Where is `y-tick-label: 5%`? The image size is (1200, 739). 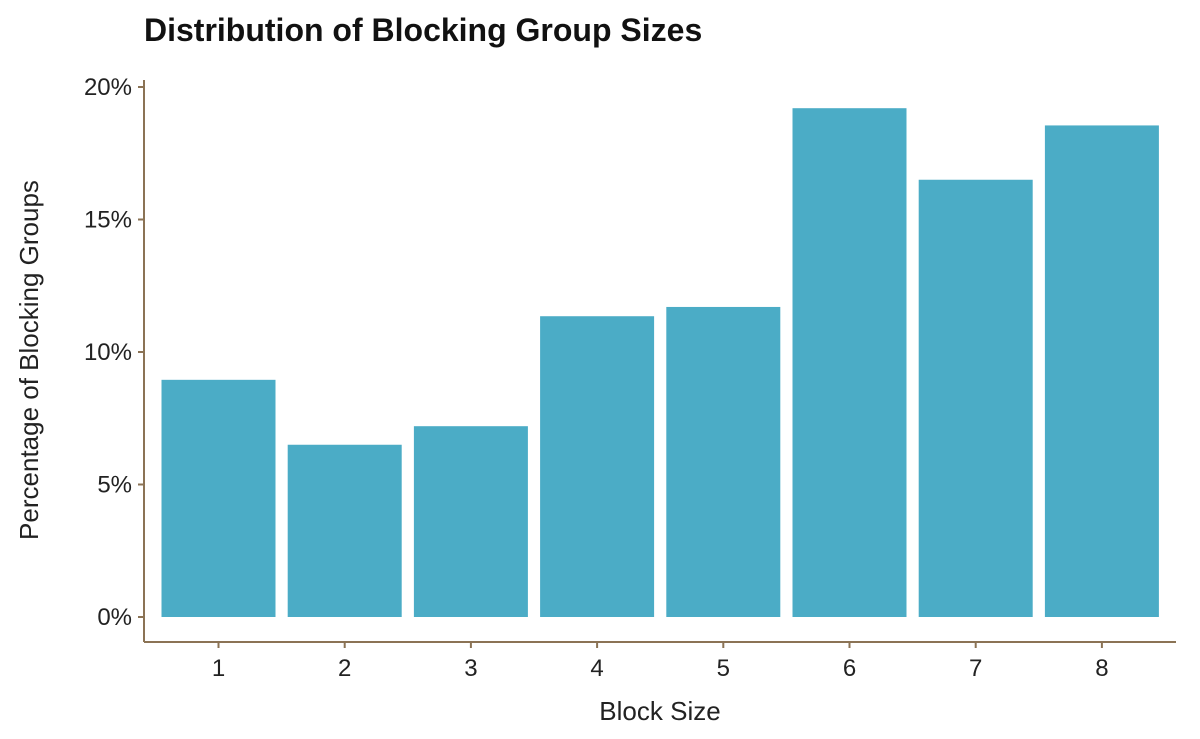
y-tick-label: 5% is located at coordinates (114, 485).